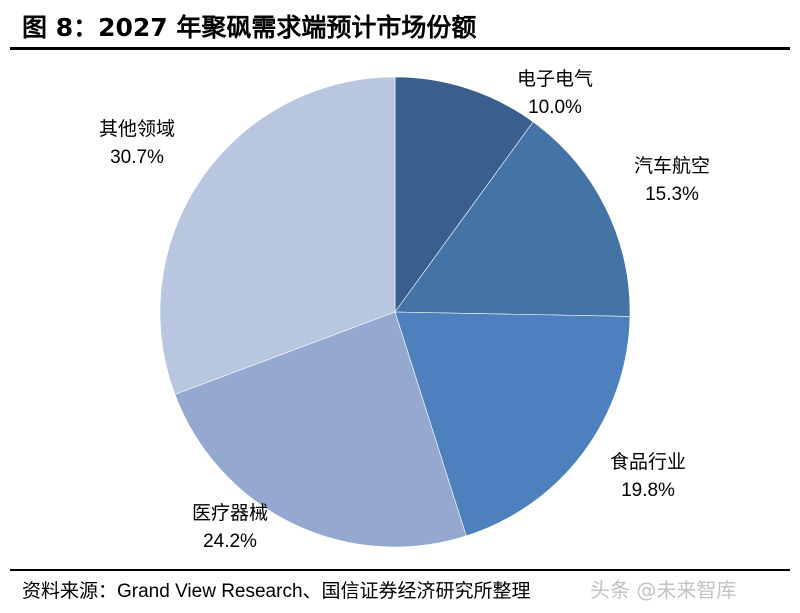  I want to click on footer-rule, so click(400, 570).